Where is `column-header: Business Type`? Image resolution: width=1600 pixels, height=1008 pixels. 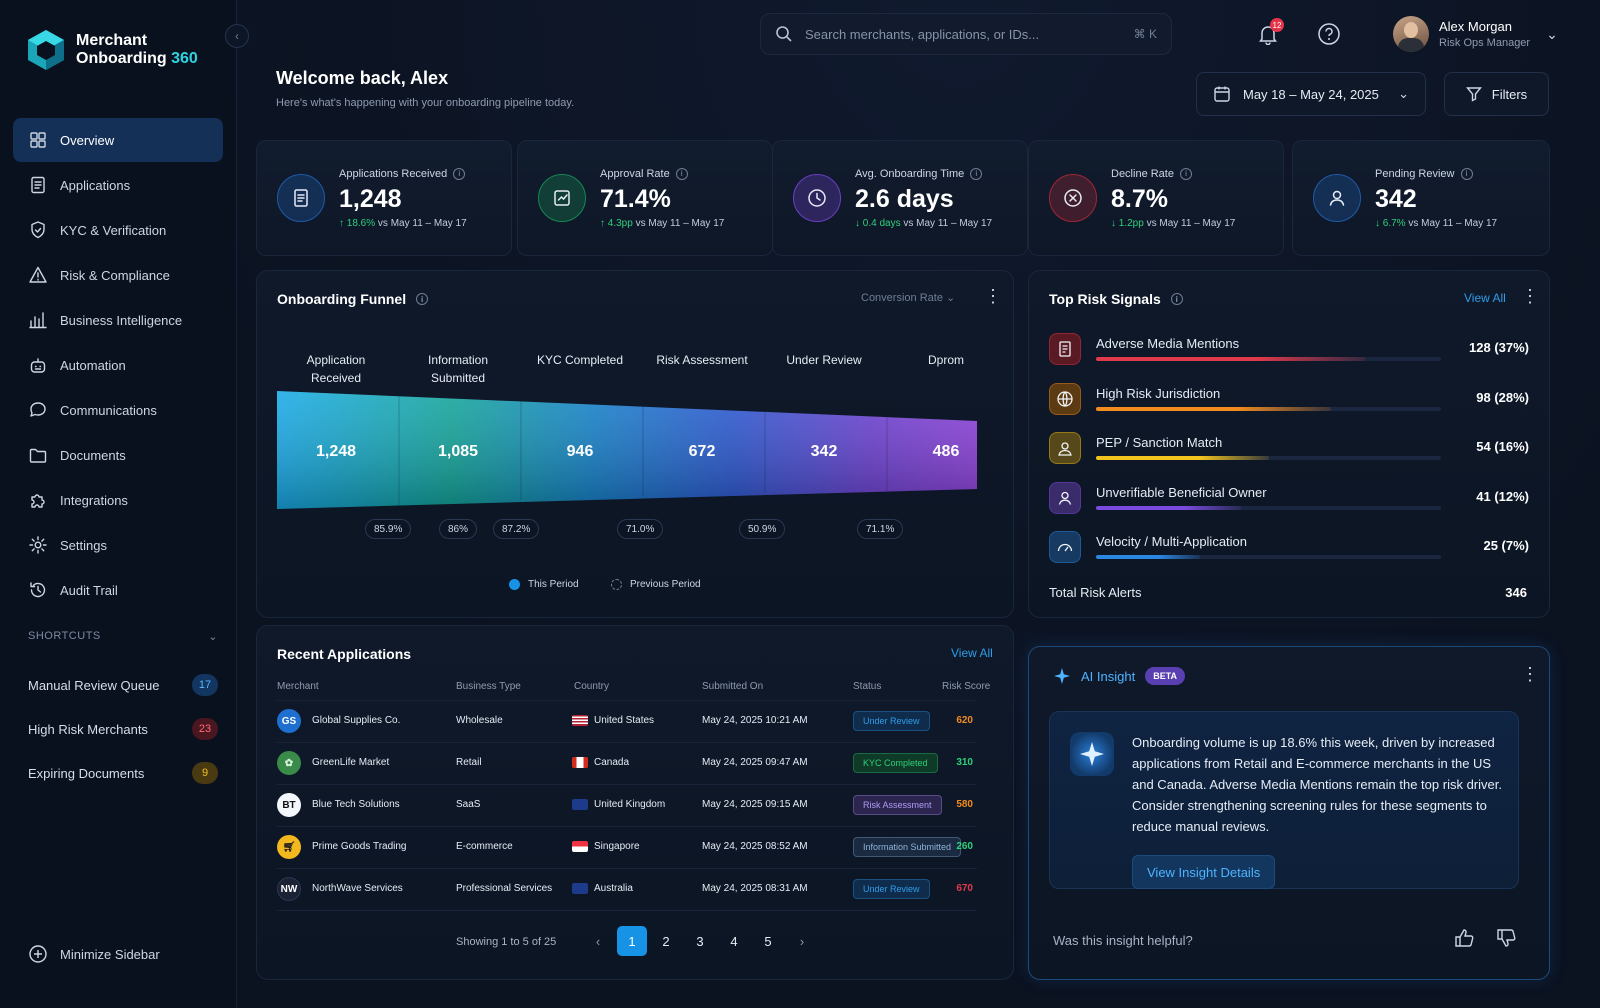 column-header: Business Type is located at coordinates (488, 686).